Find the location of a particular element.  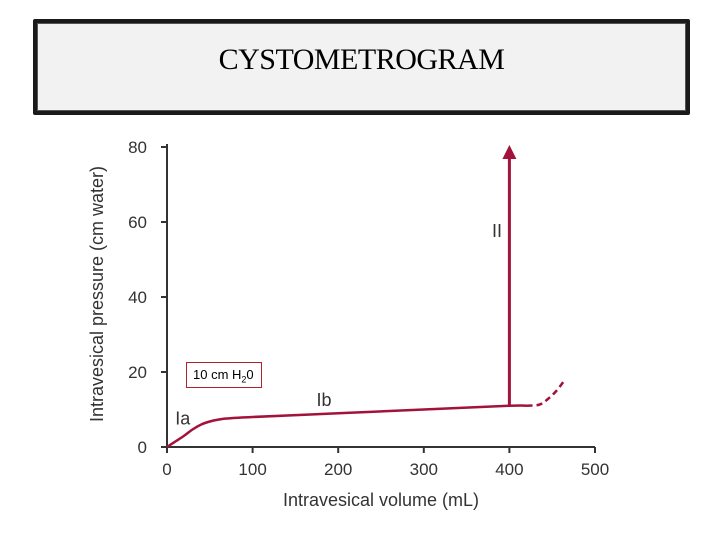

annotation-subscript: 2 is located at coordinates (244, 379).